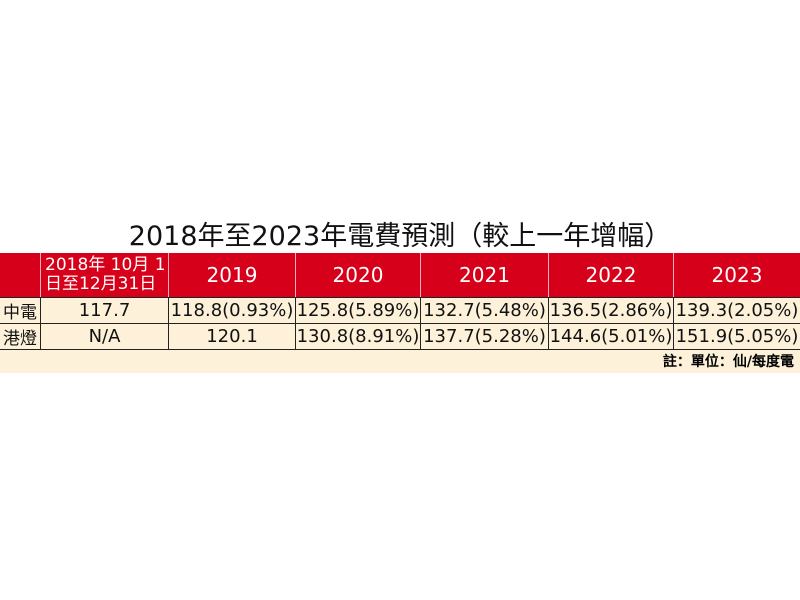 Image resolution: width=800 pixels, height=600 pixels. What do you see at coordinates (484, 336) in the screenshot?
I see `table-cell: 137.7(5.28%)` at bounding box center [484, 336].